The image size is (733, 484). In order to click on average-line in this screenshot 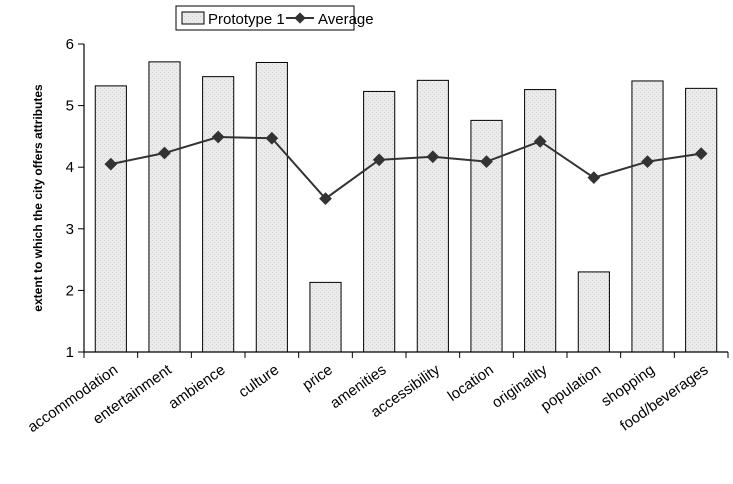, I will do `click(406, 168)`.